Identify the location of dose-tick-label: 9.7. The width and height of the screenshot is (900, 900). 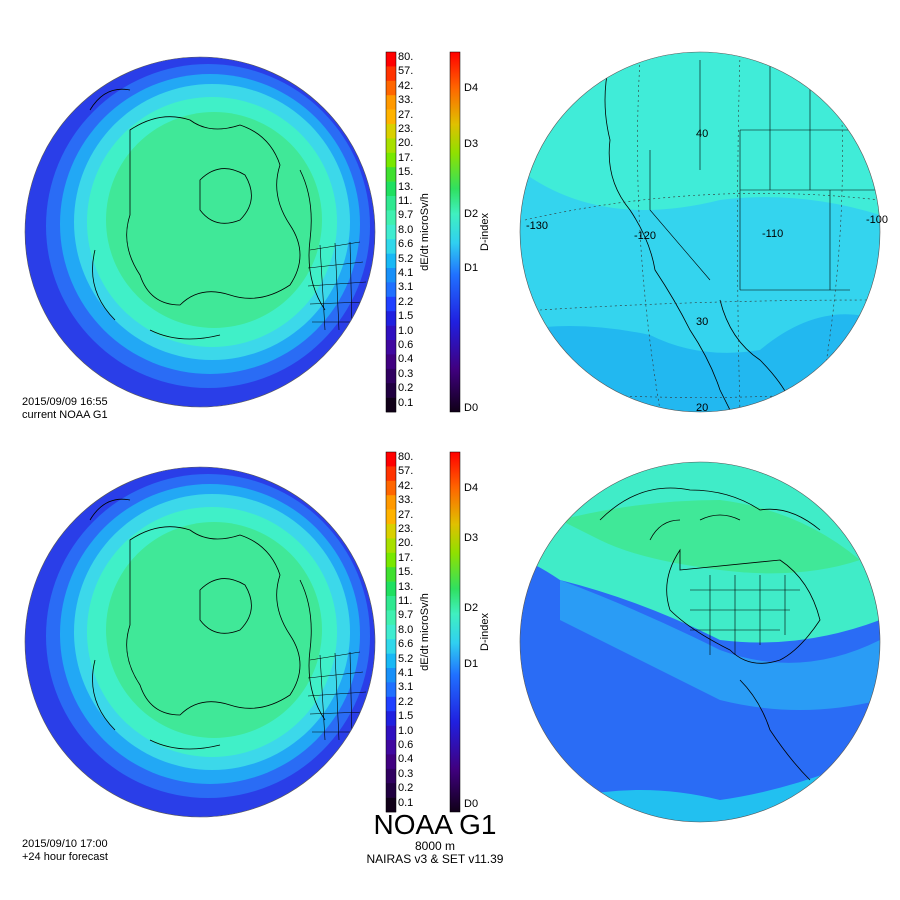
(406, 215).